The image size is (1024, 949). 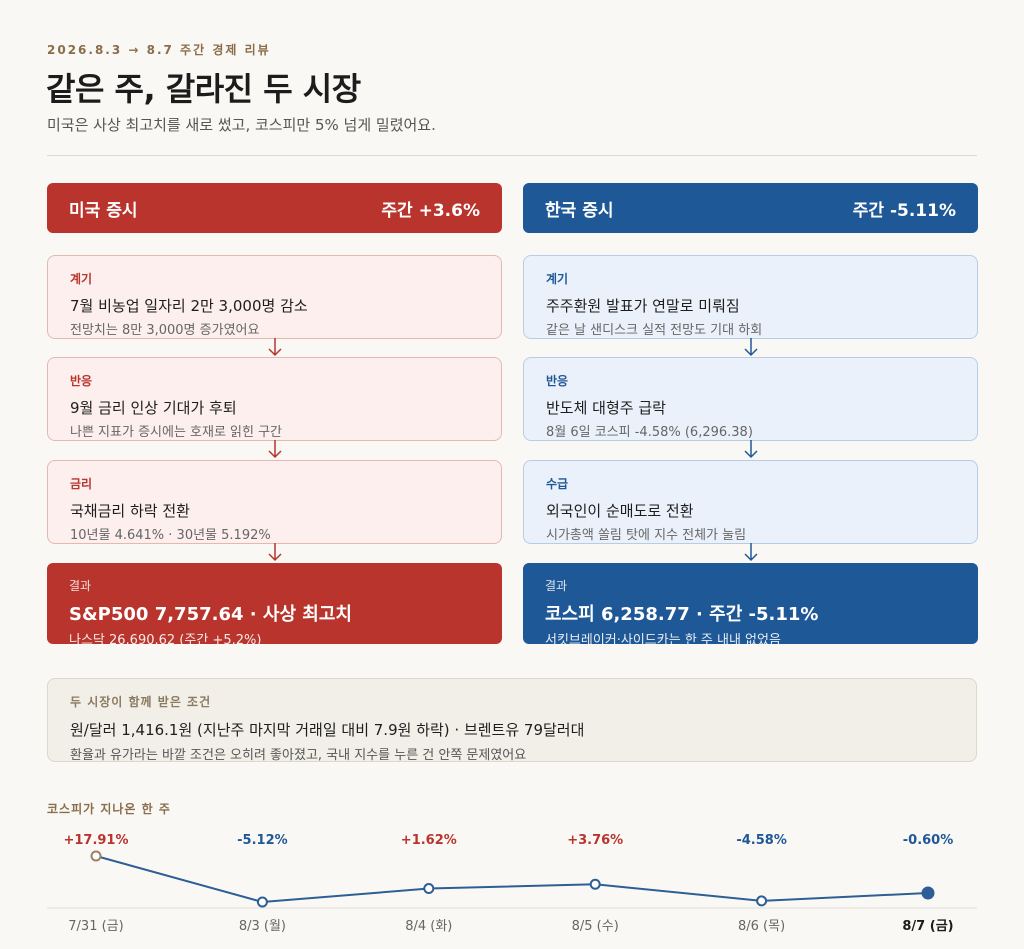 What do you see at coordinates (130, 511) in the screenshot?
I see `step-head: 국채금리 하락 전환` at bounding box center [130, 511].